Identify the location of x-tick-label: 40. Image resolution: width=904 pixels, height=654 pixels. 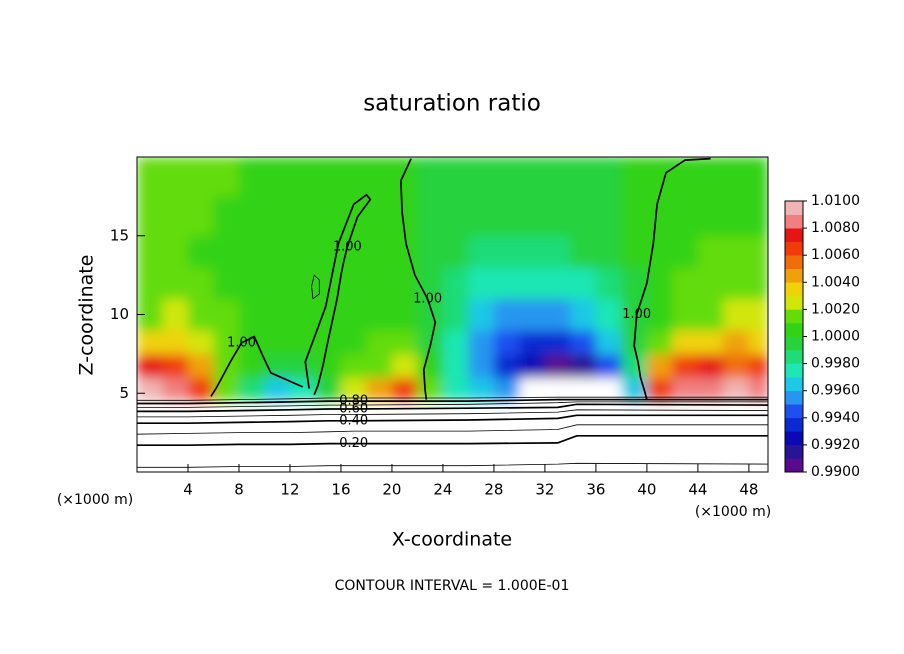
(646, 490).